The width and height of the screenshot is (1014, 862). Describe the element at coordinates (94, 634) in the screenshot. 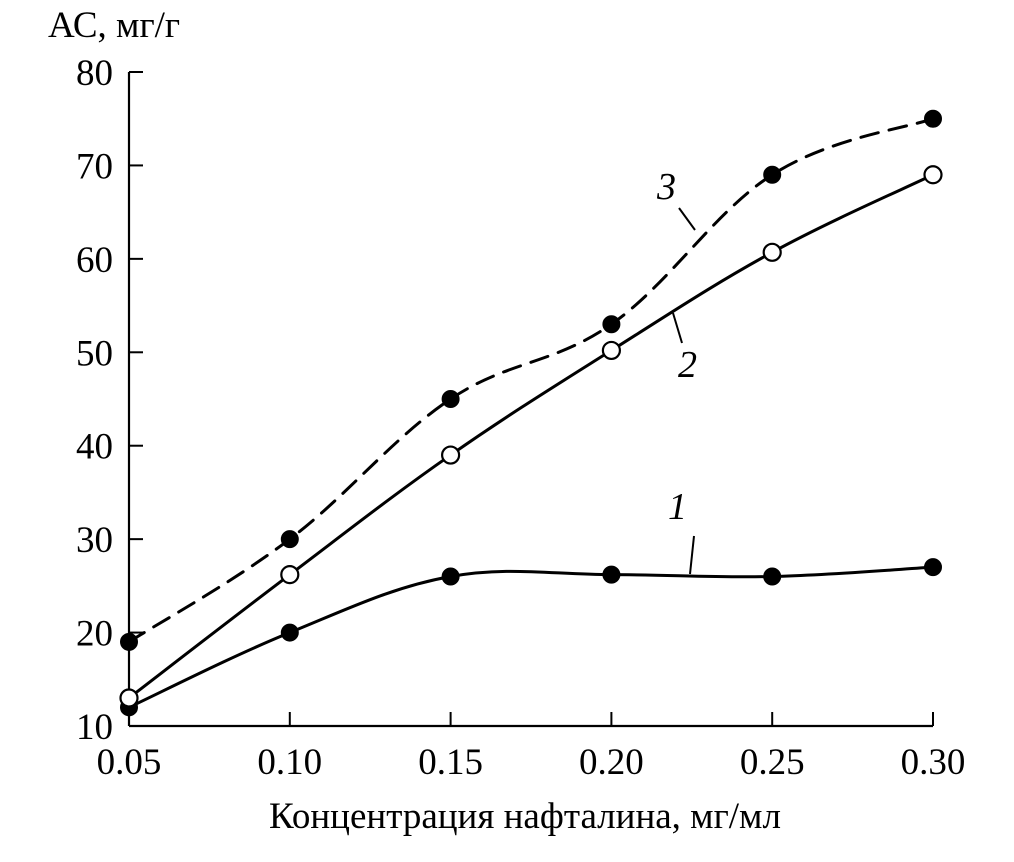

I see `y-tick-label: 20` at that location.